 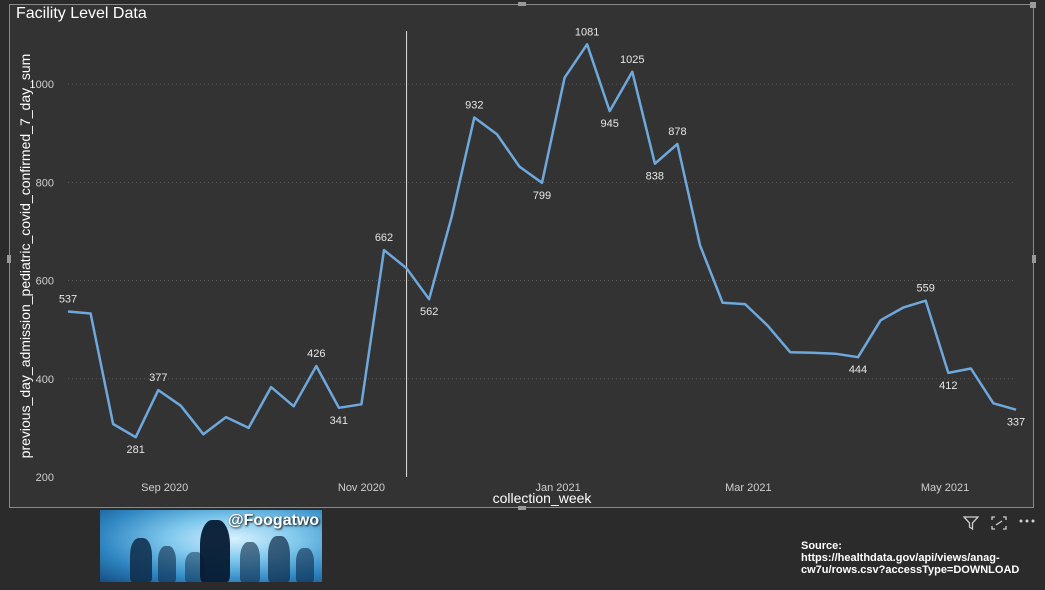 What do you see at coordinates (339, 421) in the screenshot?
I see `data-label: 341` at bounding box center [339, 421].